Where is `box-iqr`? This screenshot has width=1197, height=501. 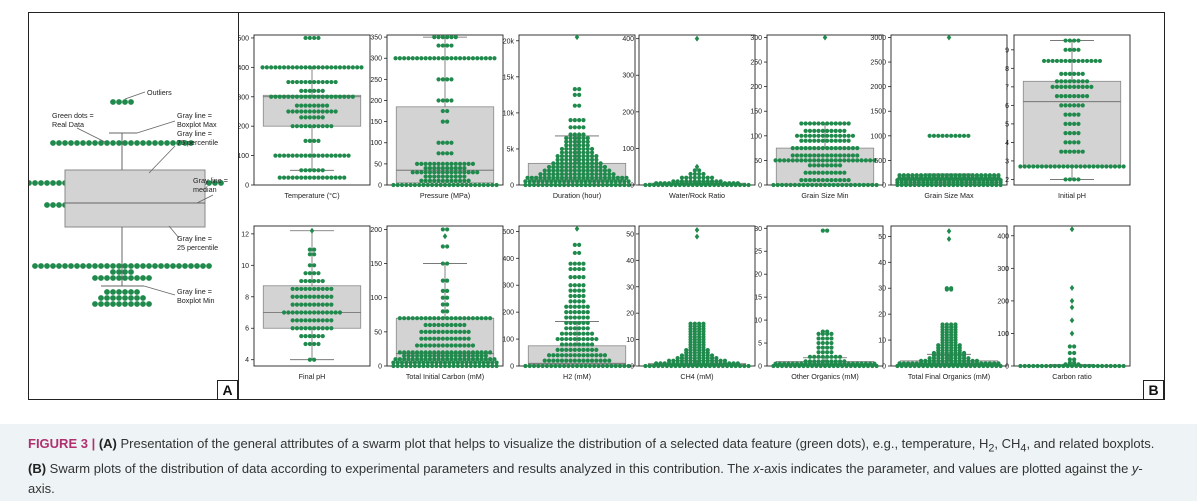
box-iqr is located at coordinates (312, 110).